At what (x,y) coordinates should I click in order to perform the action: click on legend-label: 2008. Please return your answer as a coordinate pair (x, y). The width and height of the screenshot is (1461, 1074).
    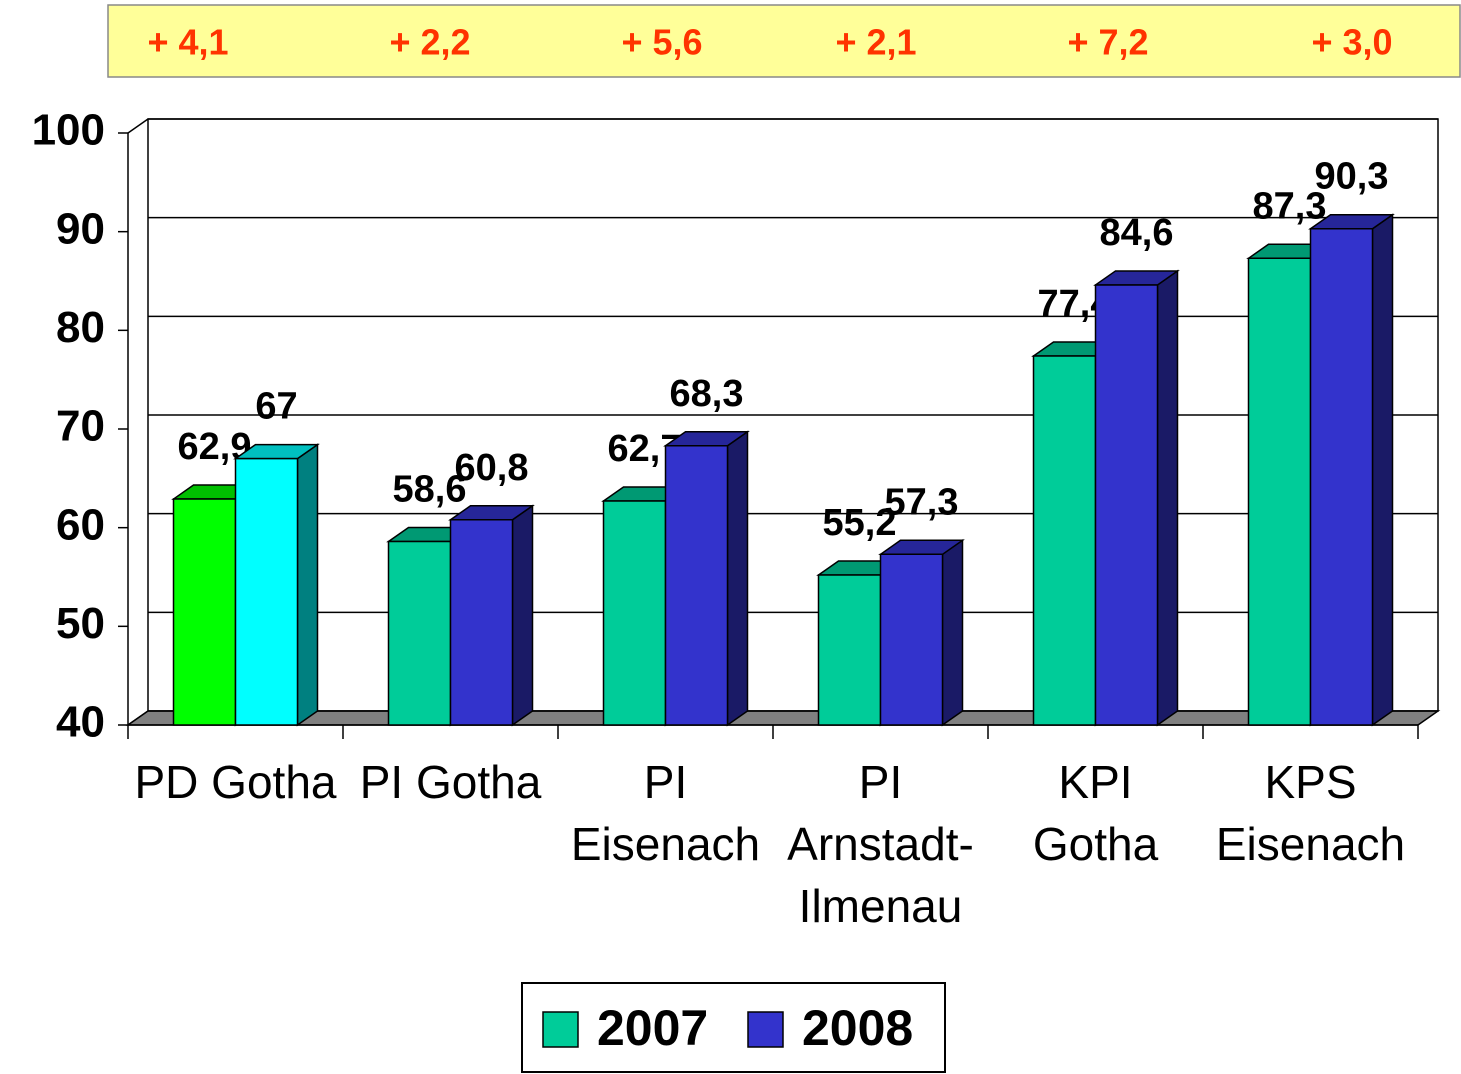
    Looking at the image, I should click on (857, 1028).